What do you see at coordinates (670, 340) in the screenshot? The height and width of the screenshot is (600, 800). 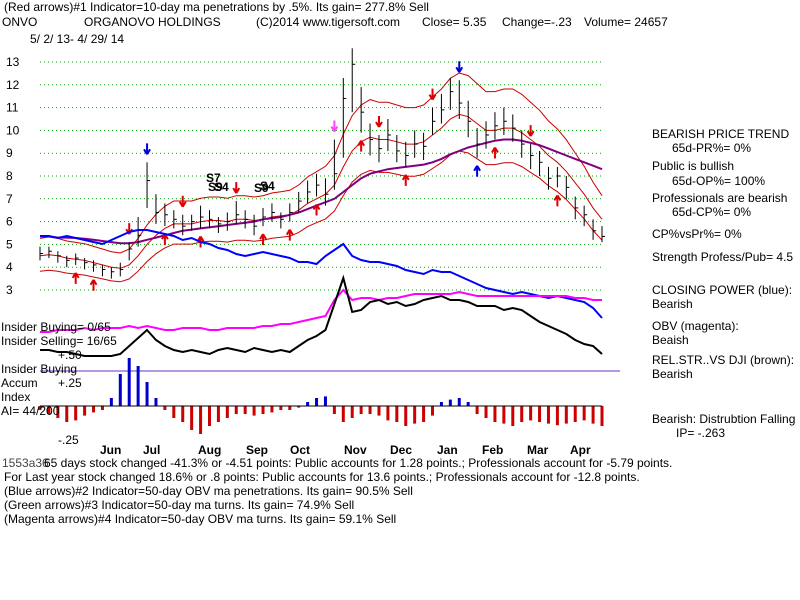 I see `obv-status: Beaish` at bounding box center [670, 340].